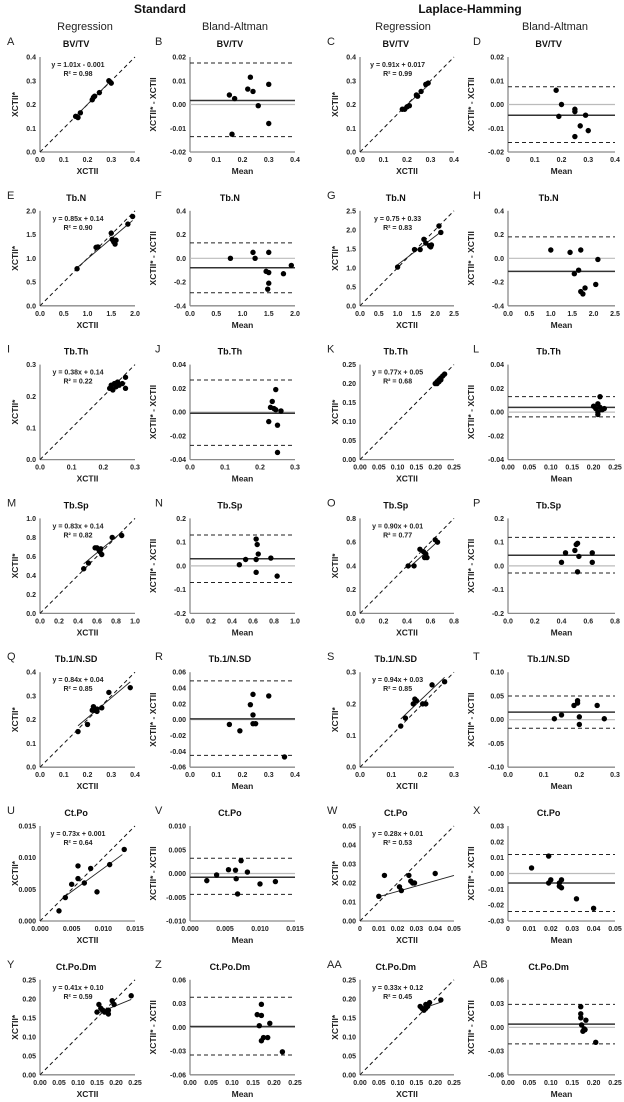  Describe the element at coordinates (243, 171) in the screenshot. I see `x-axis-label: Mean` at that location.